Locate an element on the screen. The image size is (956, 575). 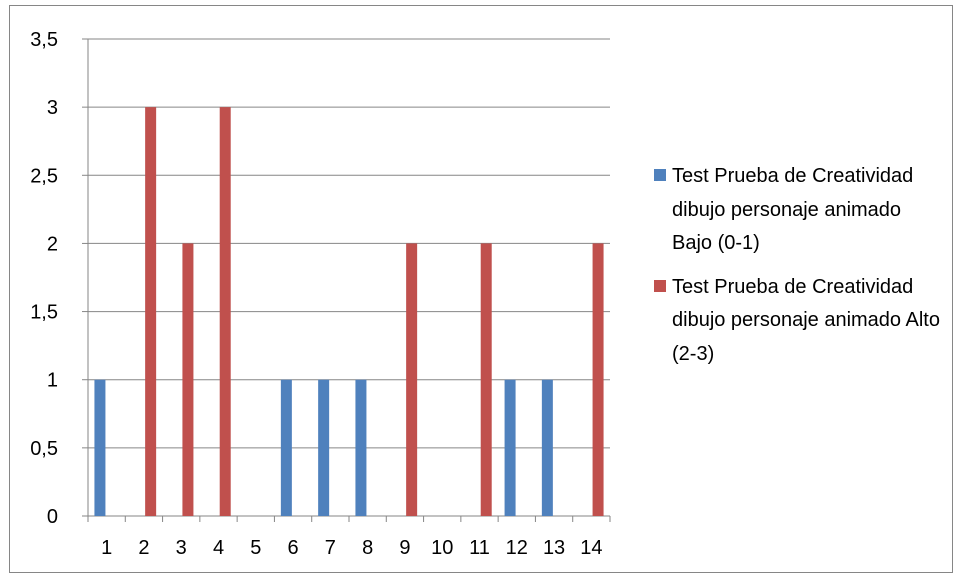
x-tick-label: 3 is located at coordinates (181, 548).